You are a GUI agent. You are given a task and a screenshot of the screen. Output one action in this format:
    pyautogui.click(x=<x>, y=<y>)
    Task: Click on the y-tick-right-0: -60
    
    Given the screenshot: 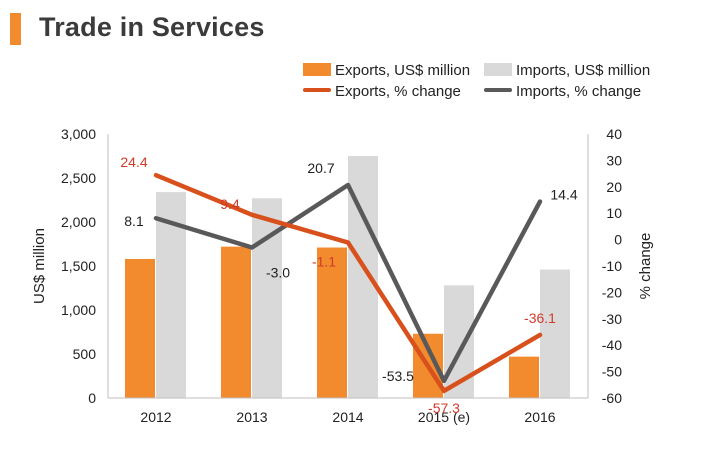 What is the action you would take?
    pyautogui.click(x=612, y=398)
    